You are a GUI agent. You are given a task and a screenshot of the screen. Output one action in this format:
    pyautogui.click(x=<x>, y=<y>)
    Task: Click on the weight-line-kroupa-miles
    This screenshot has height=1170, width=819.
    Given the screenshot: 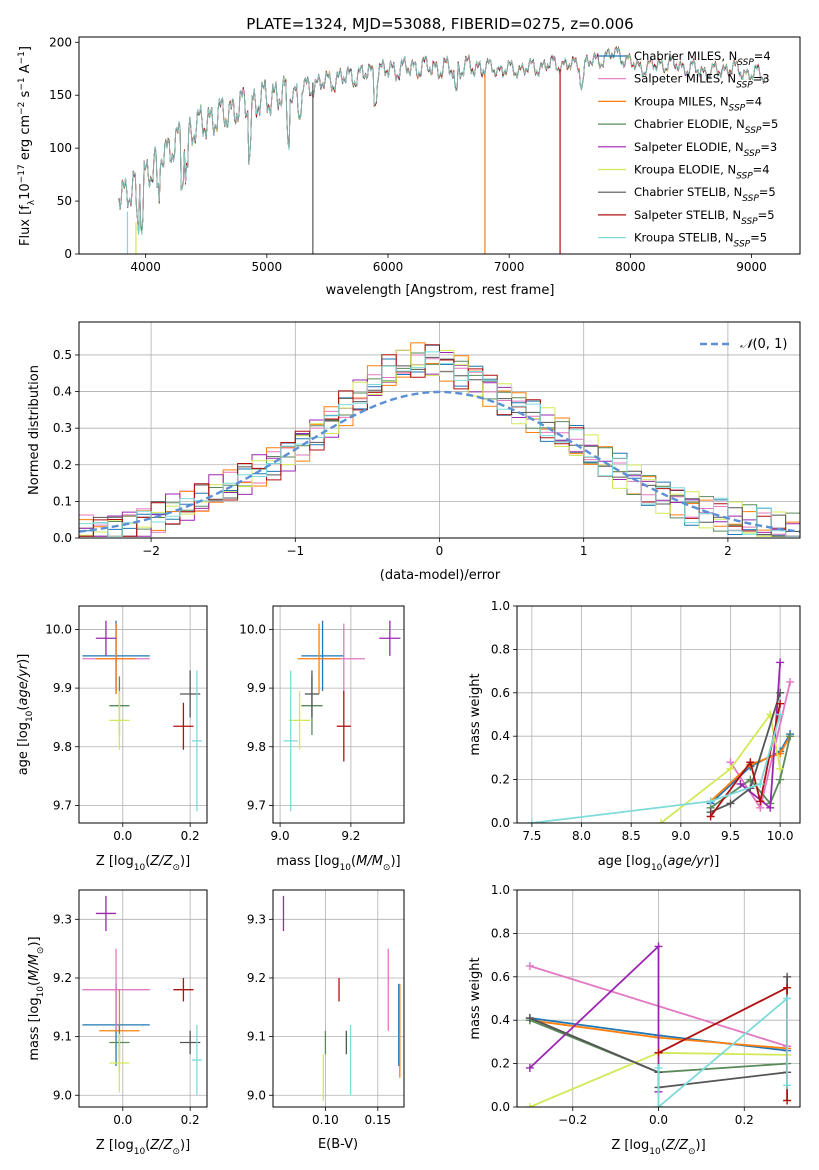 What is the action you would take?
    pyautogui.click(x=750, y=768)
    